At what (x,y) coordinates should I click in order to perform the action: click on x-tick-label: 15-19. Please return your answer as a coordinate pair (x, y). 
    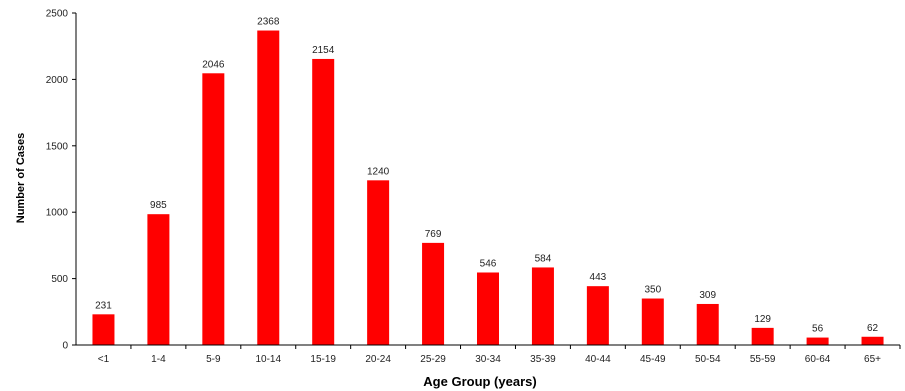
    Looking at the image, I should click on (323, 359).